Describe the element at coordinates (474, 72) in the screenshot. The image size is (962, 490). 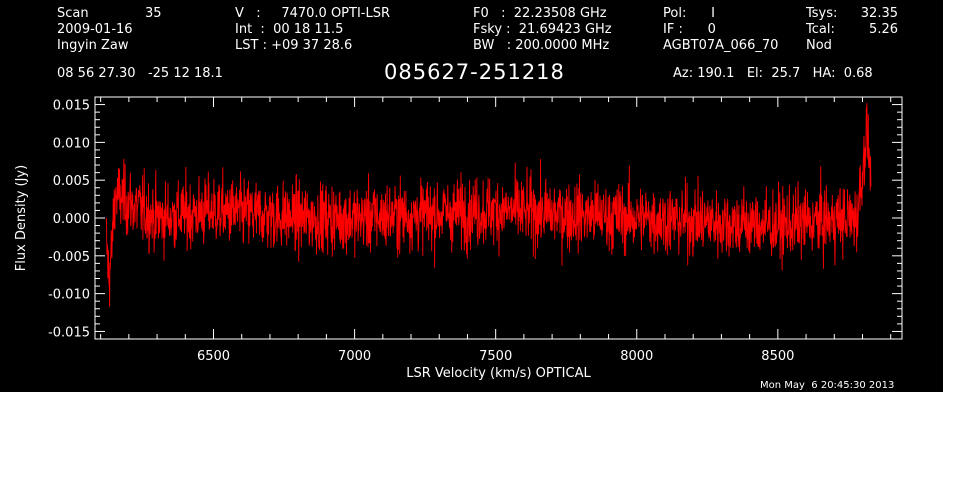
I see `source-name: 085627-251218` at that location.